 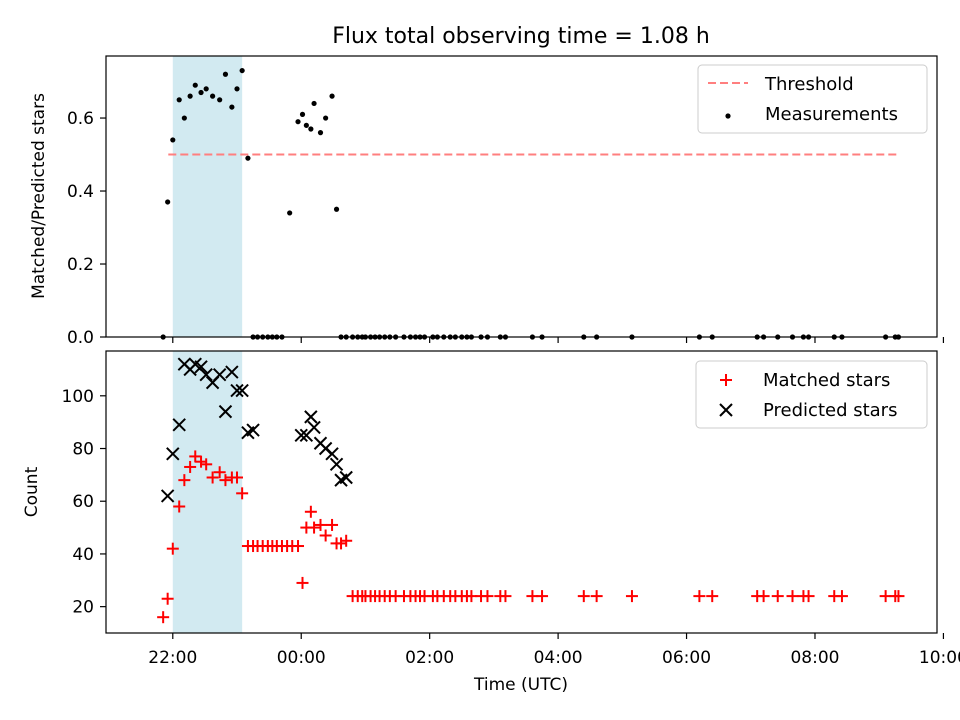 I want to click on bottom-highlight-span, so click(x=207, y=492).